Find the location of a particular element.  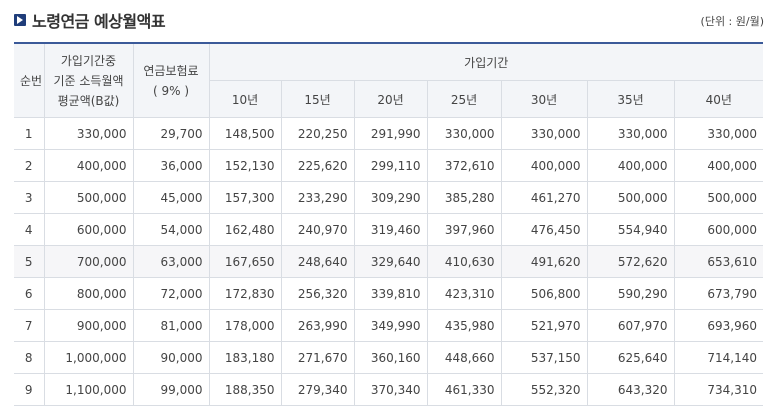

cell-pension: 491,620 is located at coordinates (544, 261).